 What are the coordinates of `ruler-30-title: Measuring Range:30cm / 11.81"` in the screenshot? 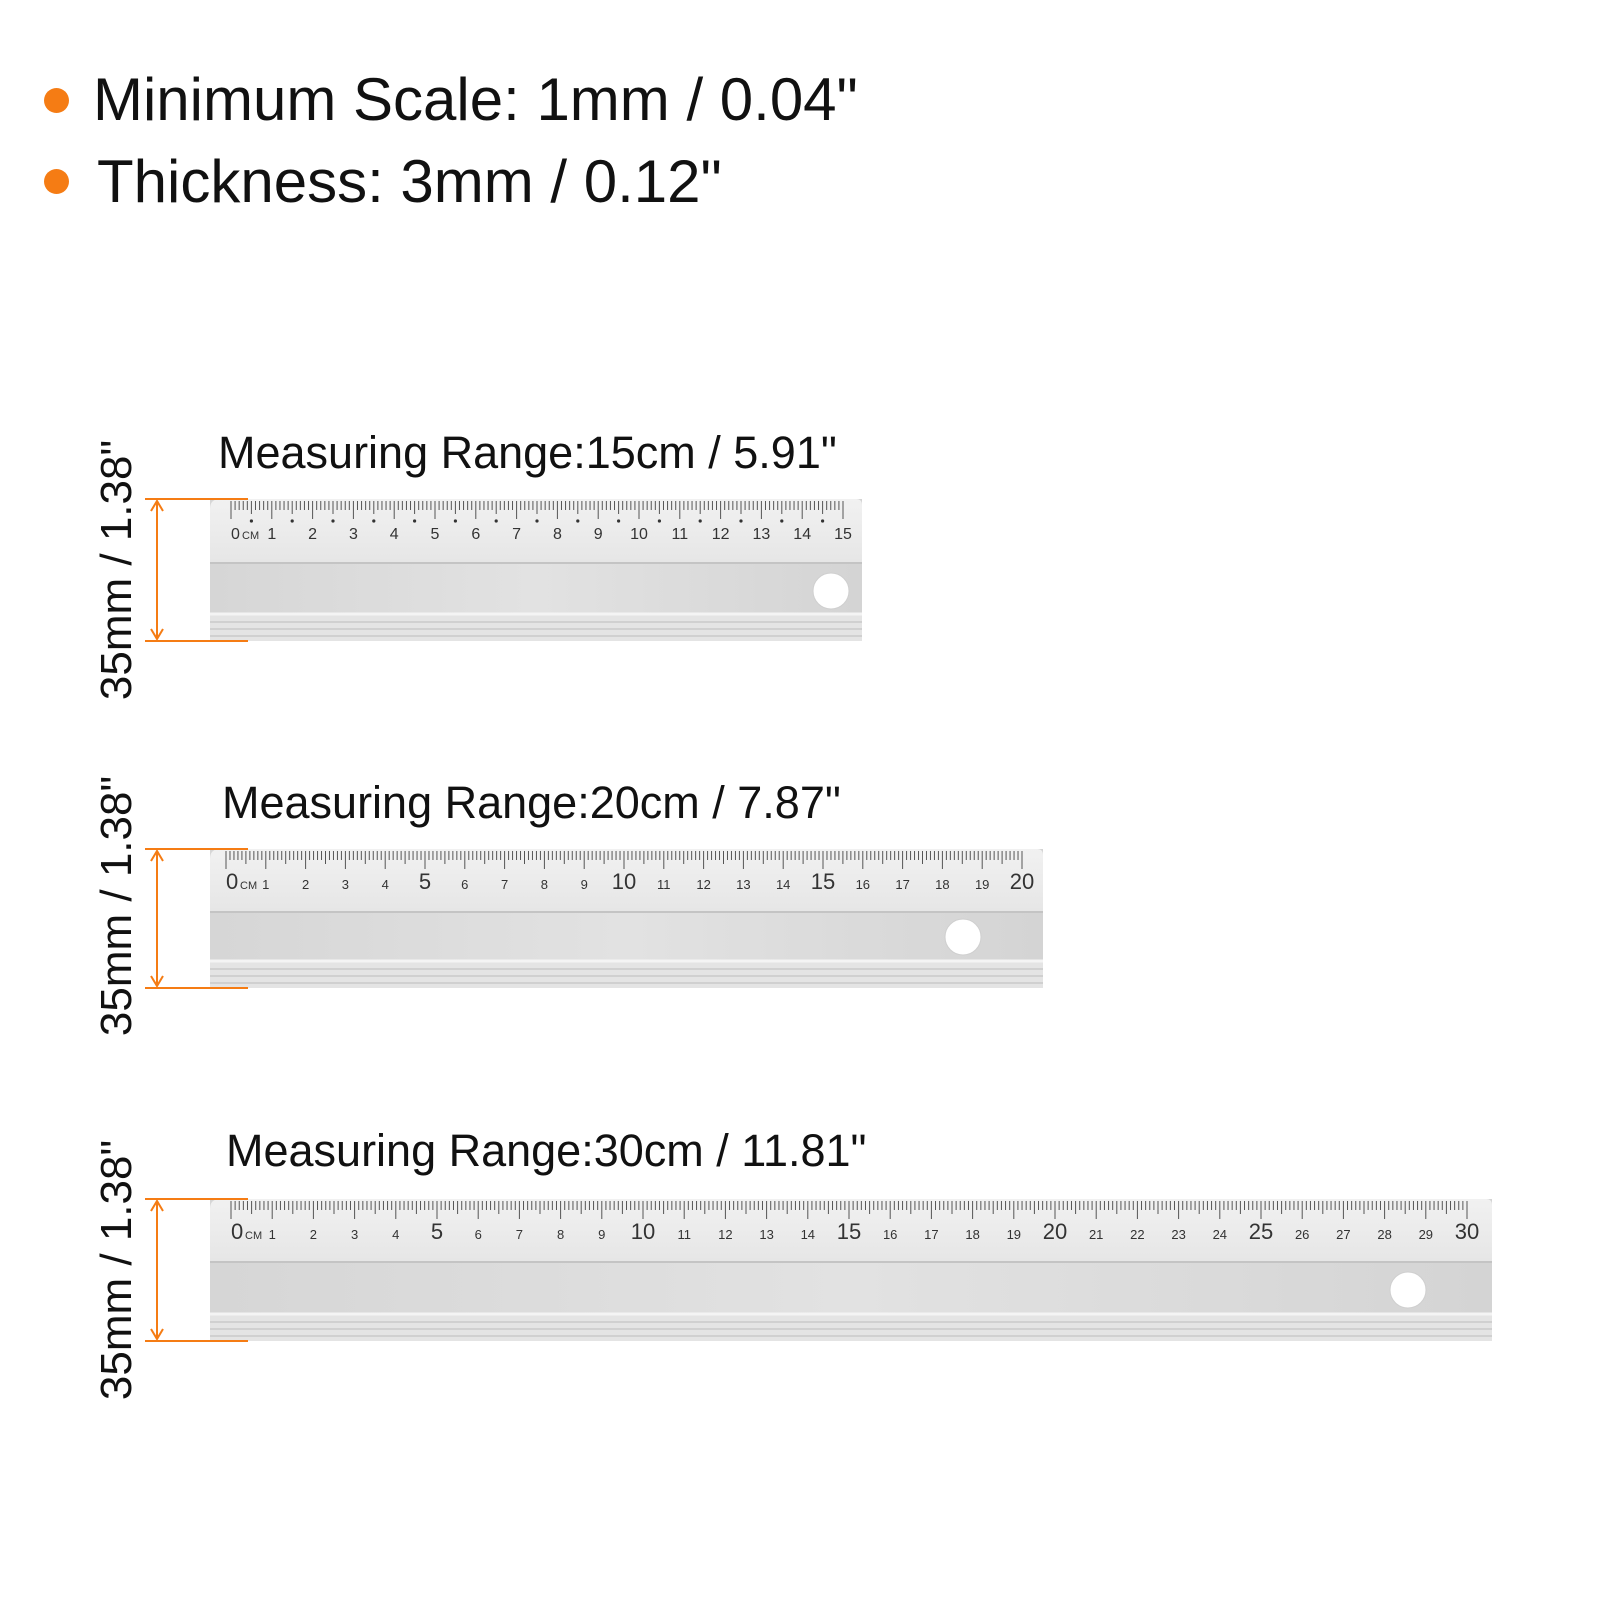 It's located at (546, 1150).